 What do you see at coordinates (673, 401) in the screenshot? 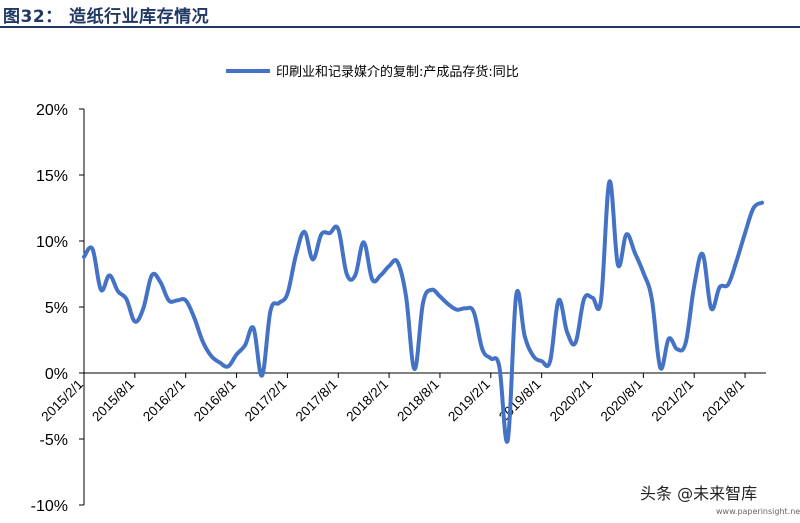
I see `x-tick-label: 2021/2/1` at bounding box center [673, 401].